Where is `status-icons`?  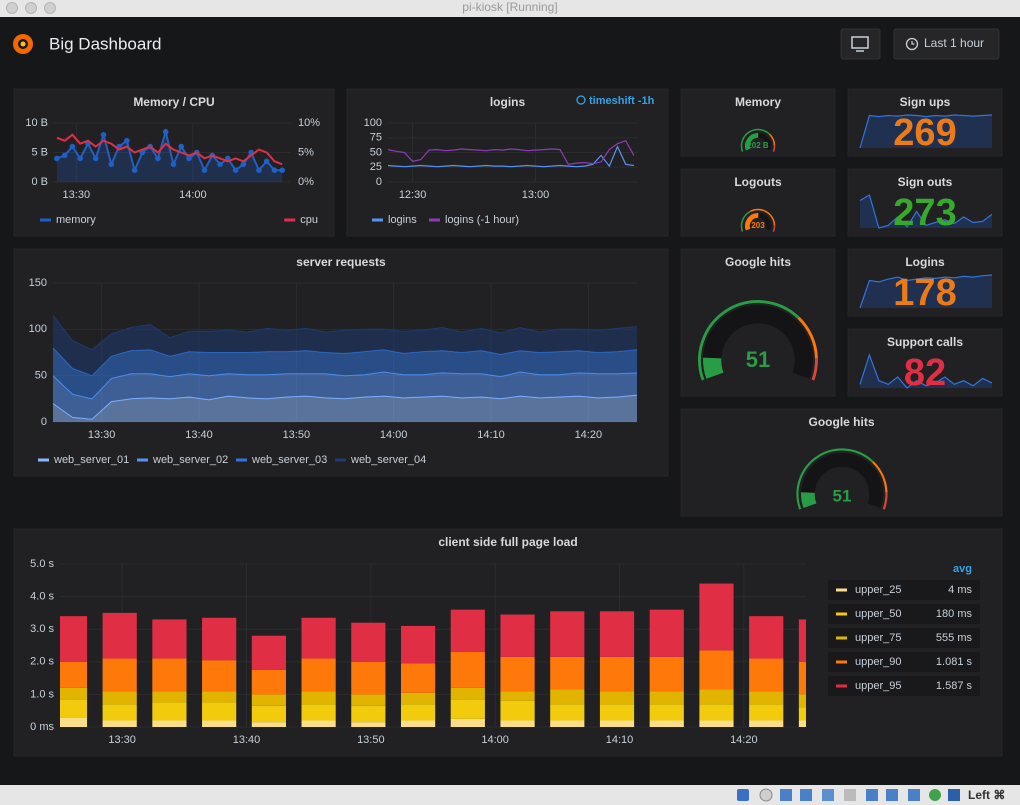 status-icons is located at coordinates (848, 795).